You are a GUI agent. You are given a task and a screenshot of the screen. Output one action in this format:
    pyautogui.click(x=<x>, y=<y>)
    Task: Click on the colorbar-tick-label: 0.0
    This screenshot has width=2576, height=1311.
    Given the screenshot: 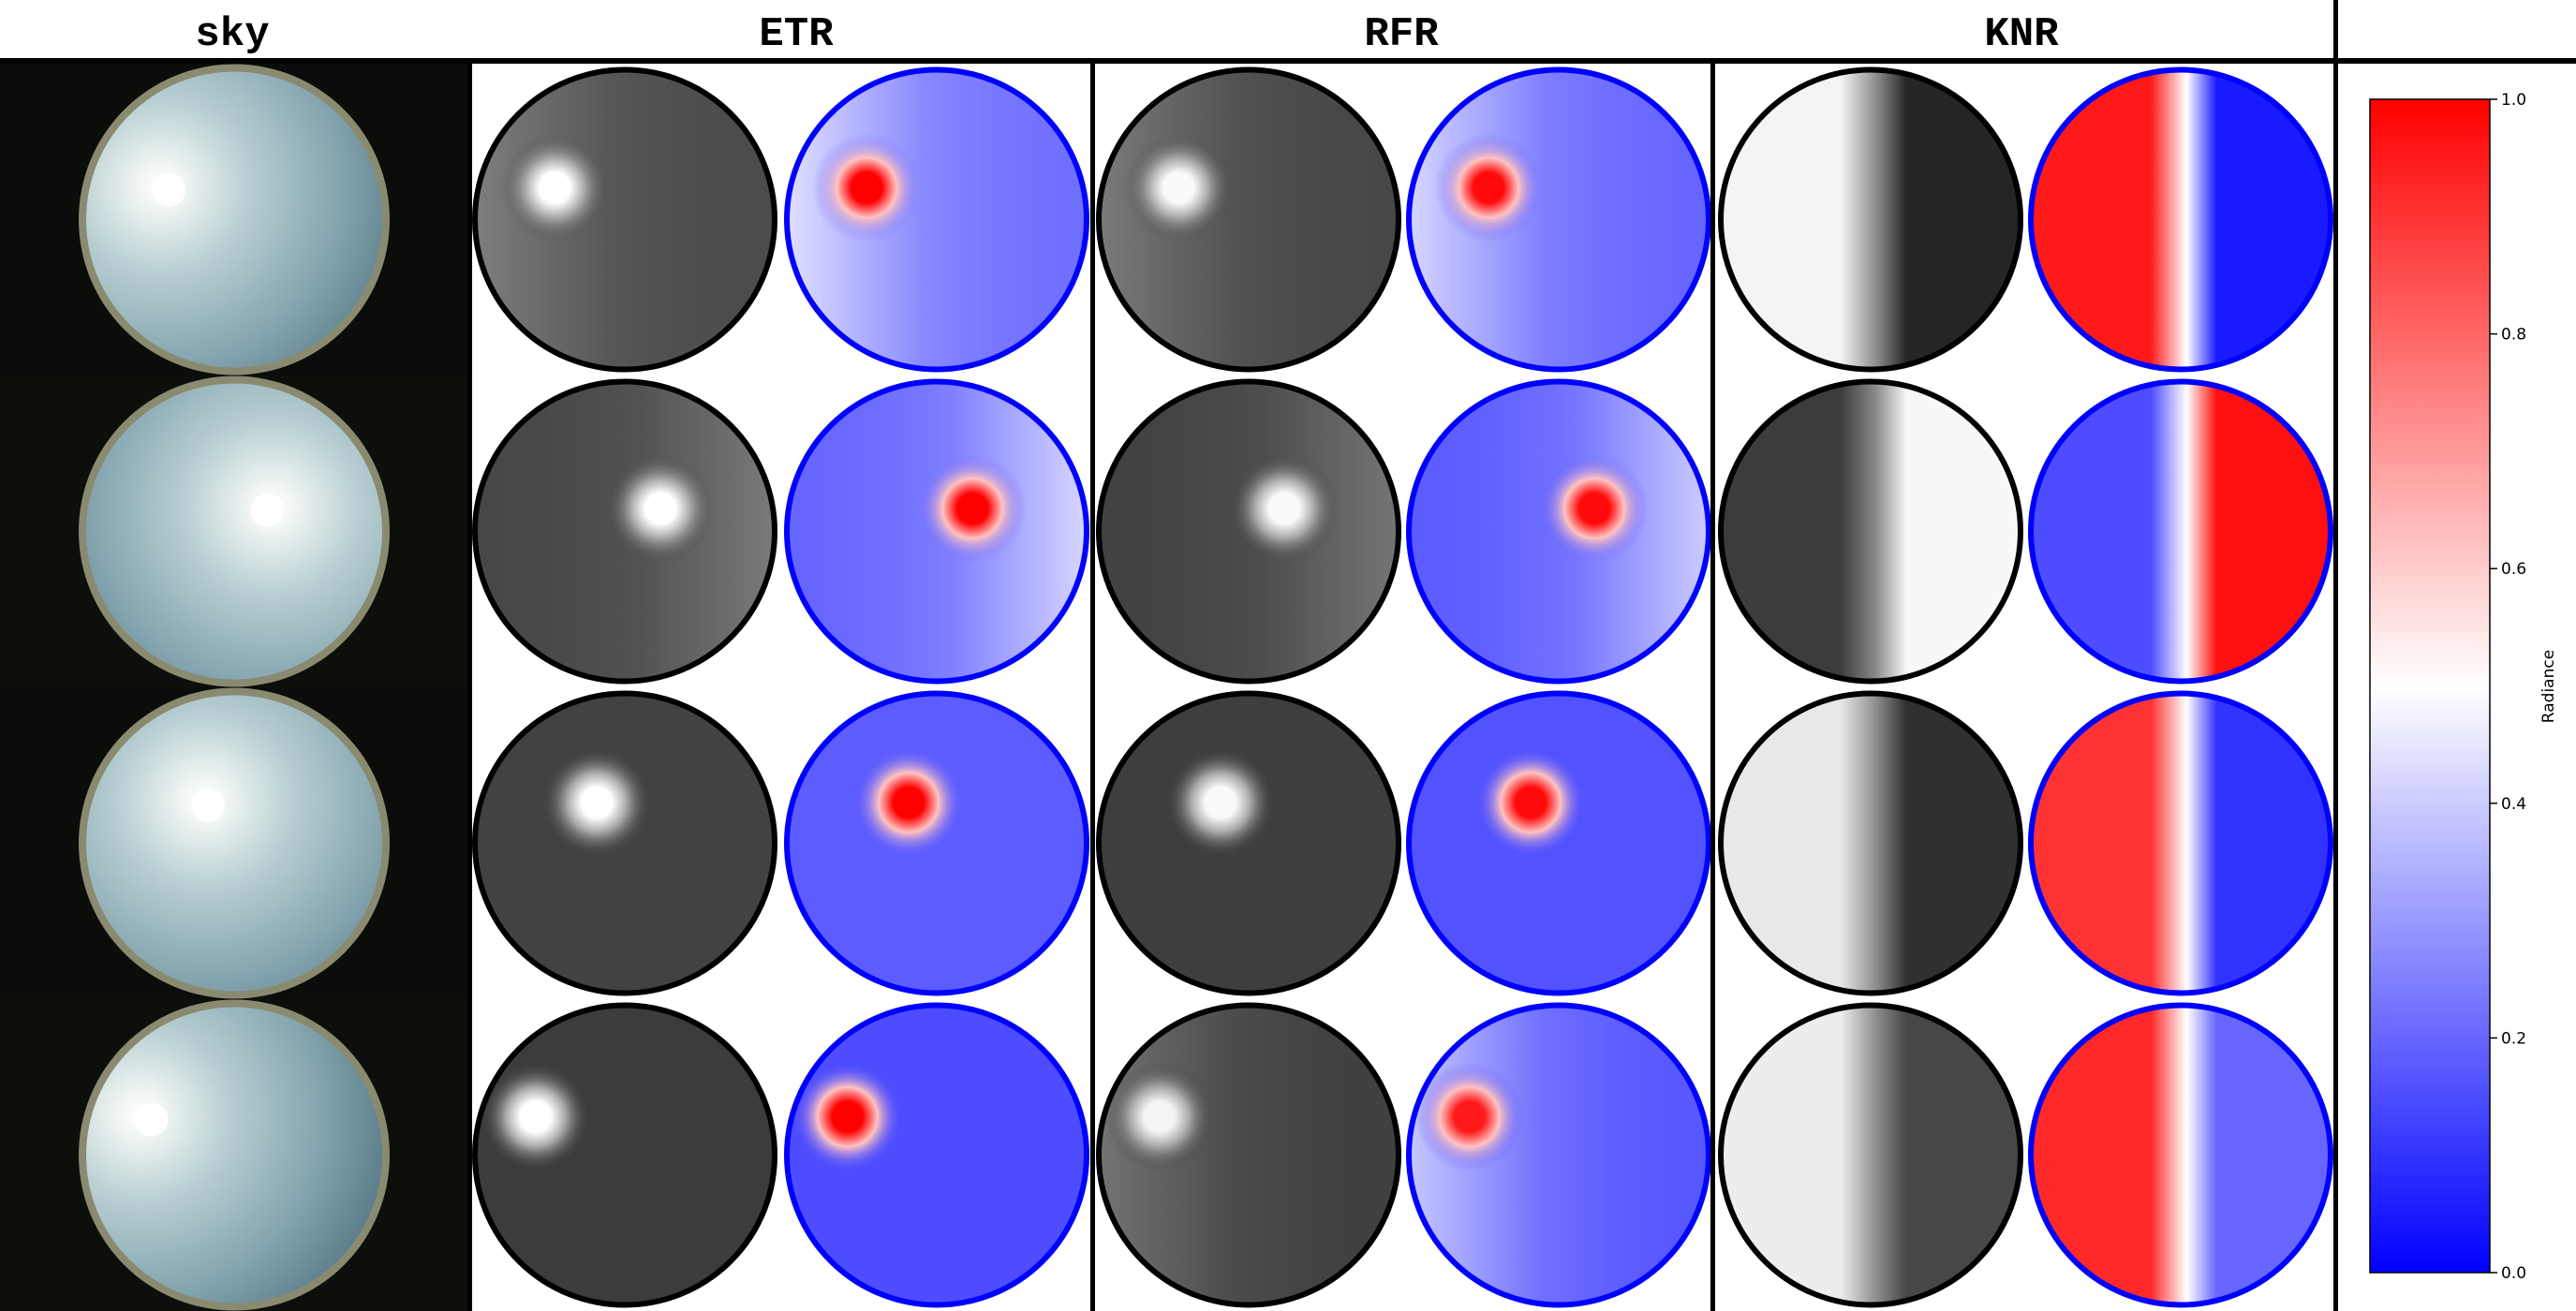 What is the action you would take?
    pyautogui.click(x=2513, y=1273)
    